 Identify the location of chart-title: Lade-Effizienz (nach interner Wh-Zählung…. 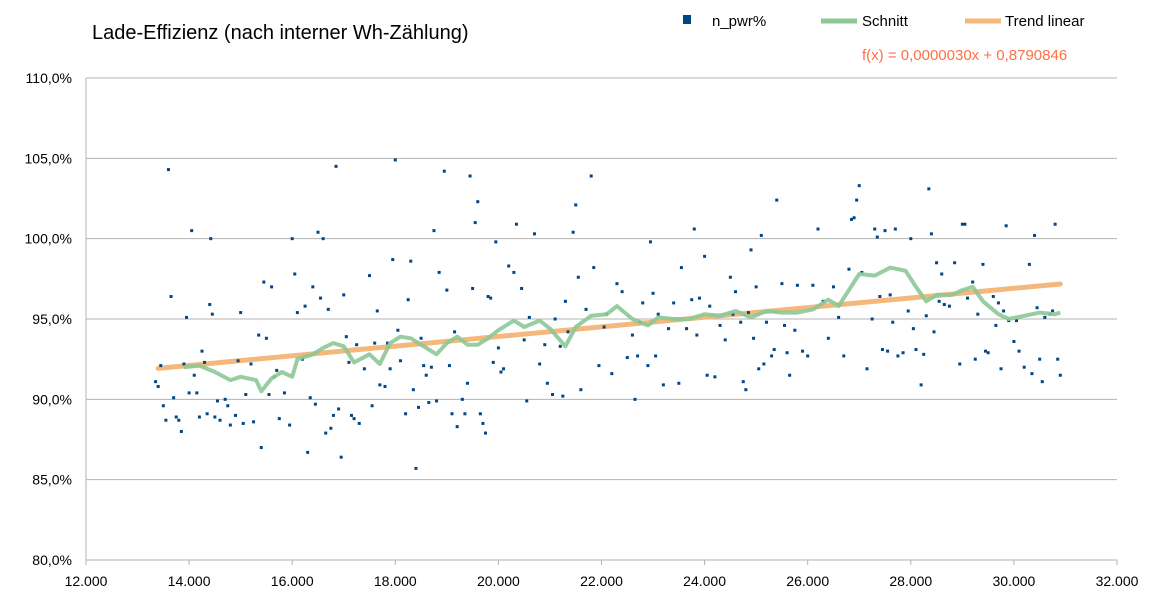
(280, 33).